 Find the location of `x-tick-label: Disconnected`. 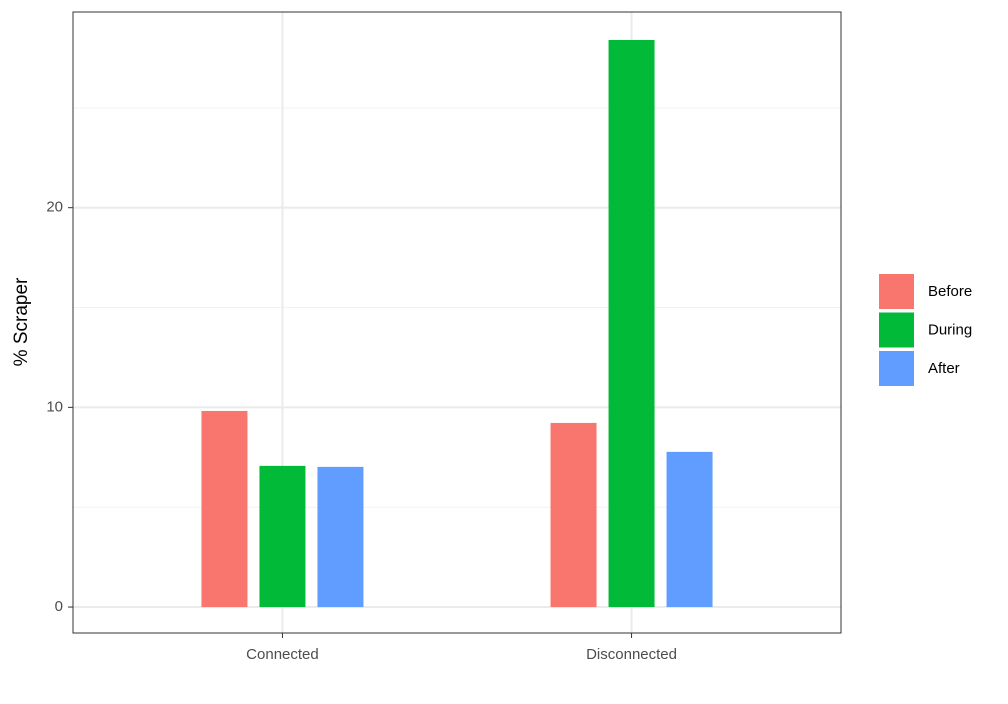

x-tick-label: Disconnected is located at coordinates (631, 654).